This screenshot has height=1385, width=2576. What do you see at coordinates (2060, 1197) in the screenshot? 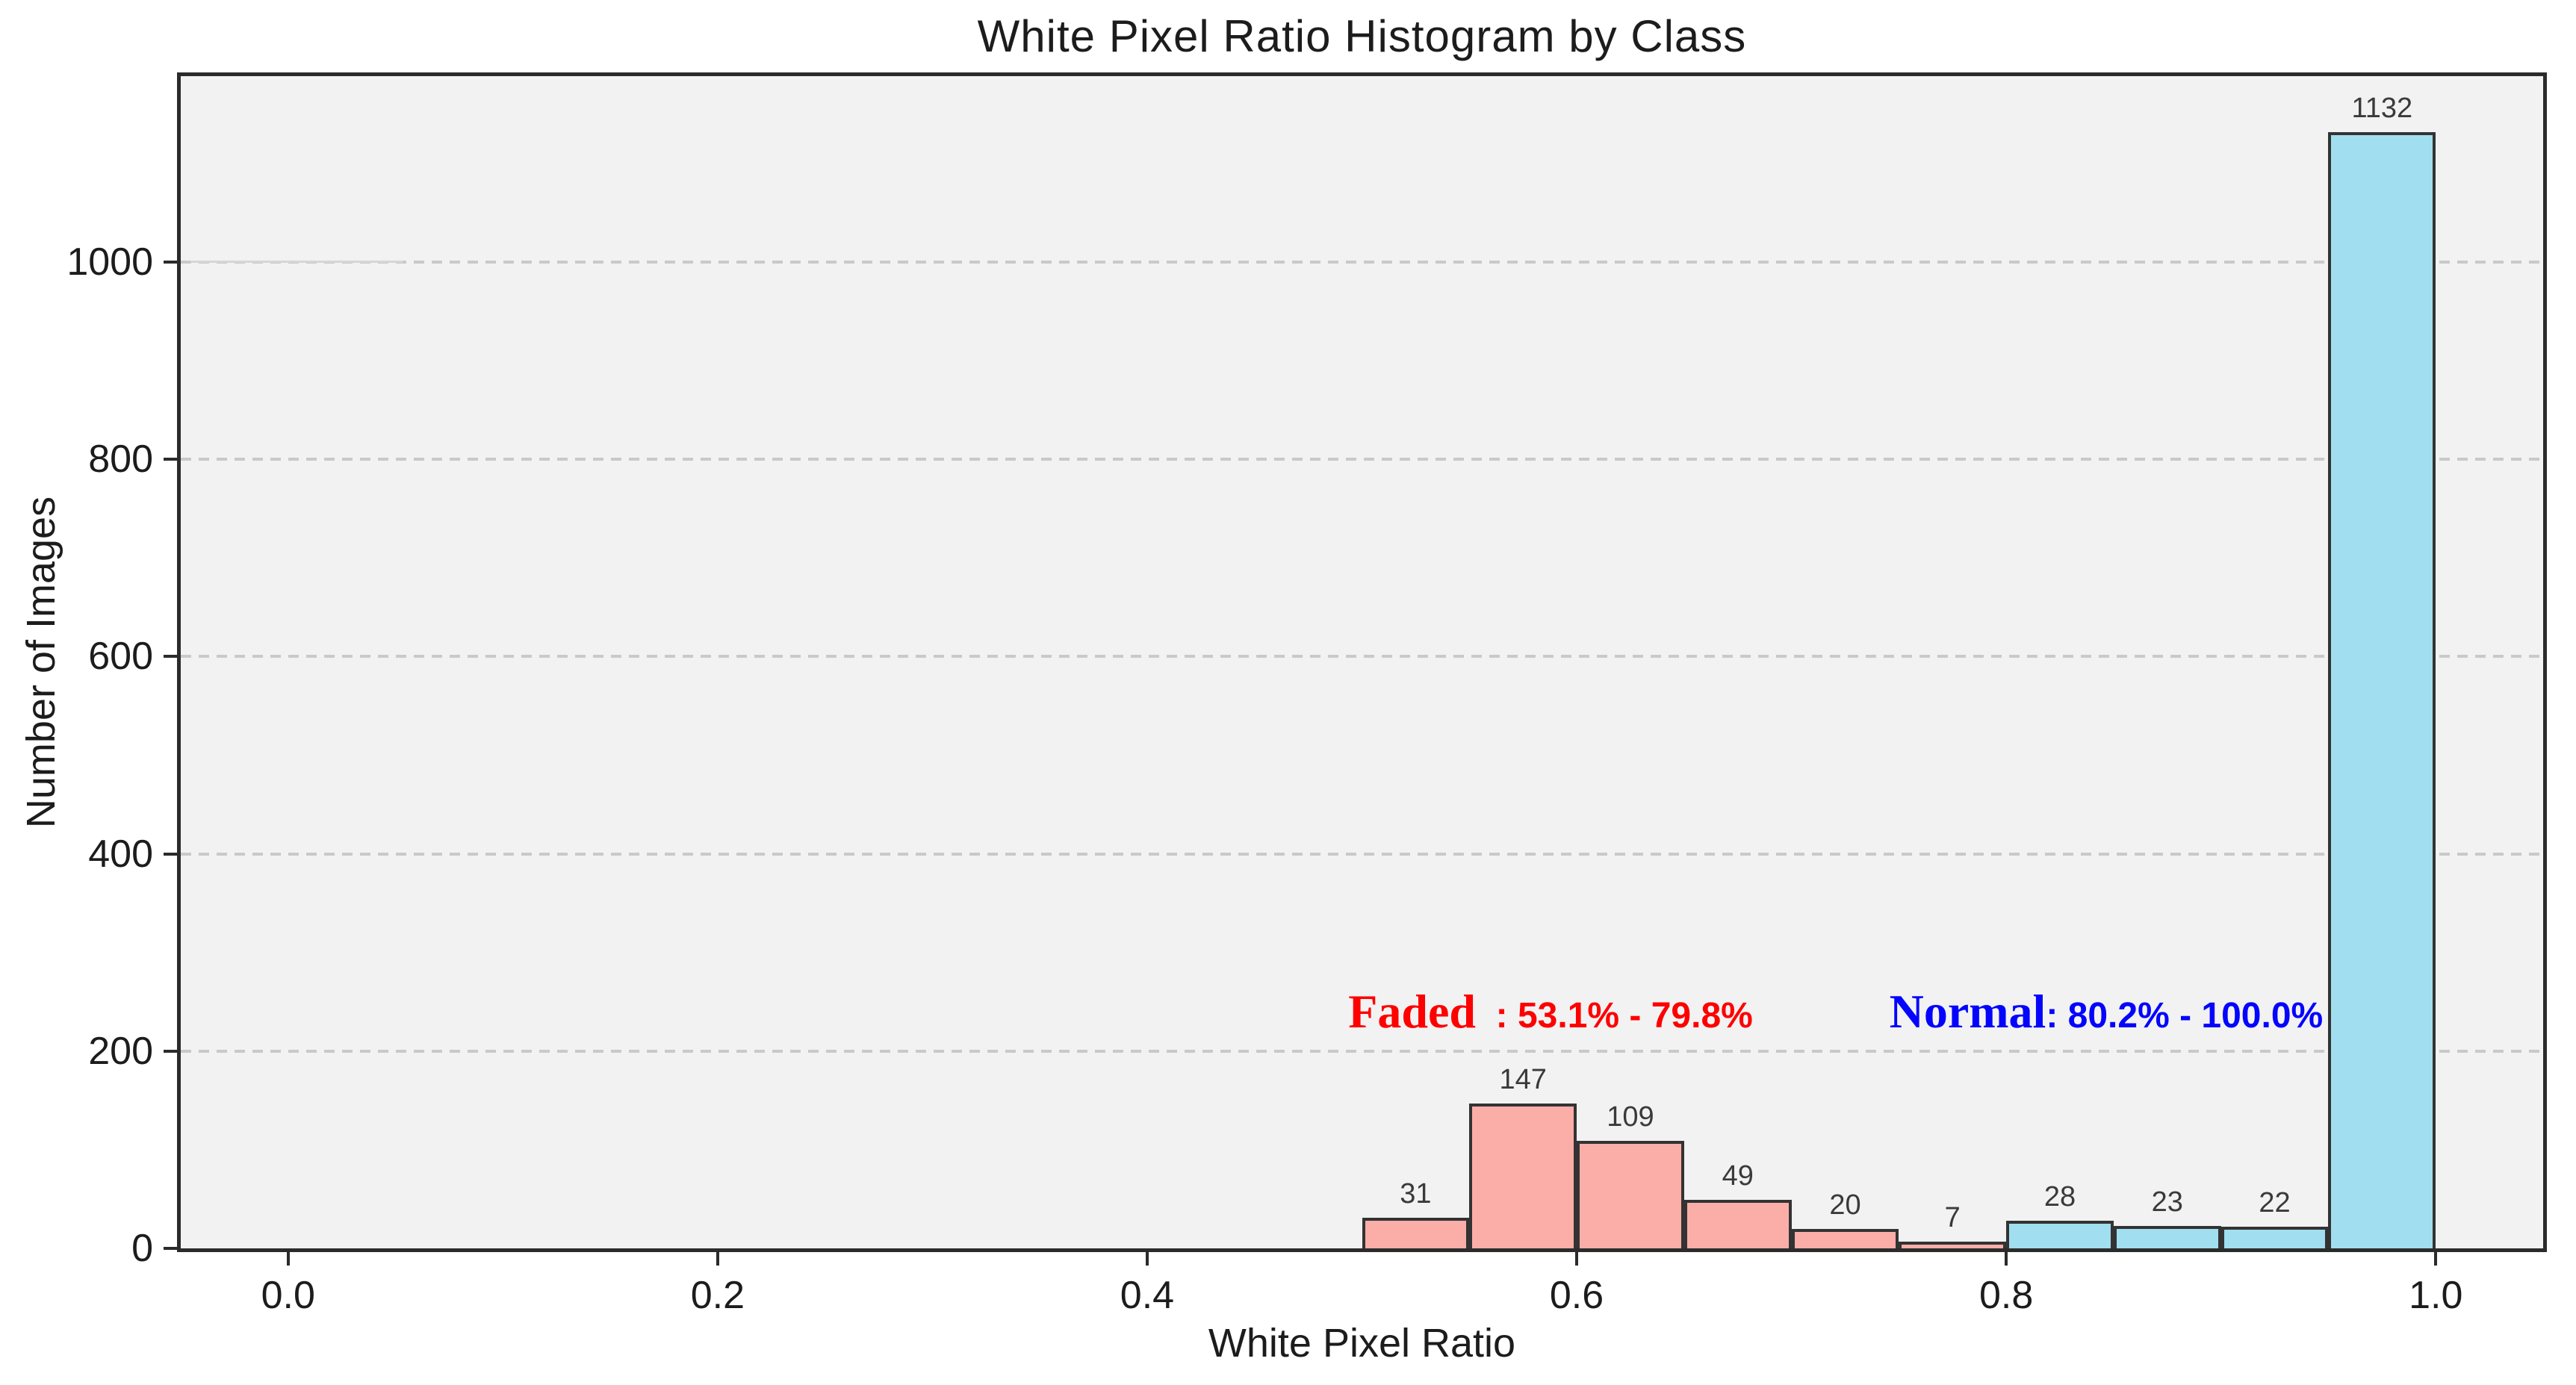
I see `bar-value-label: 28` at bounding box center [2060, 1197].